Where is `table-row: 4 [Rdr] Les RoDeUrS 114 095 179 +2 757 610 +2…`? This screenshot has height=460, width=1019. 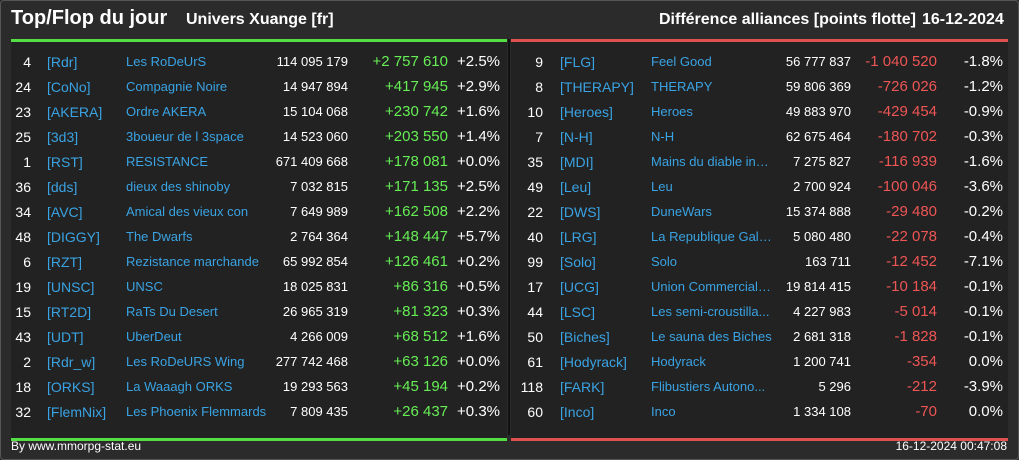
table-row: 4 [Rdr] Les RoDeUrS 114 095 179 +2 757 610 +2… is located at coordinates (259, 62).